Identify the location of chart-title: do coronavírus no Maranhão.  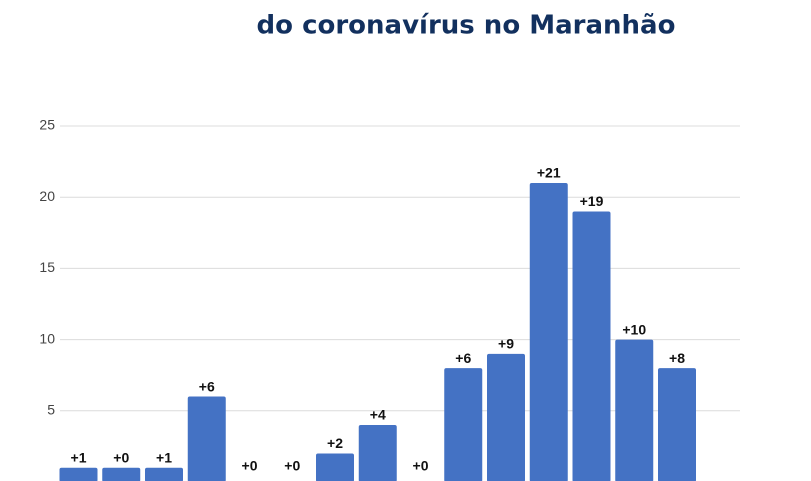
(466, 26).